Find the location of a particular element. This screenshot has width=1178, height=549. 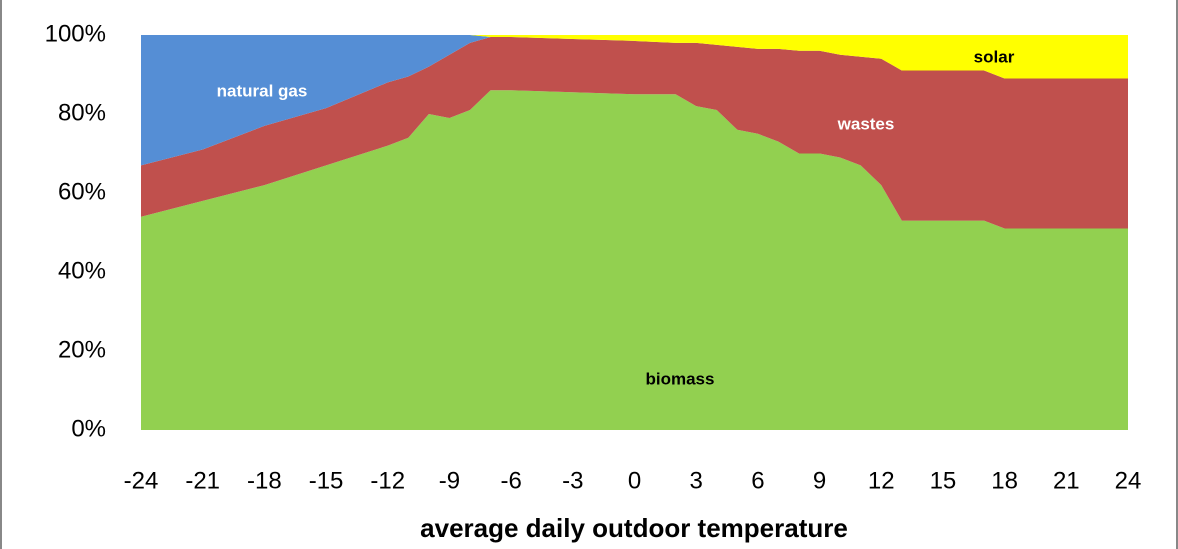

y-tick-label: 0% is located at coordinates (88, 428).